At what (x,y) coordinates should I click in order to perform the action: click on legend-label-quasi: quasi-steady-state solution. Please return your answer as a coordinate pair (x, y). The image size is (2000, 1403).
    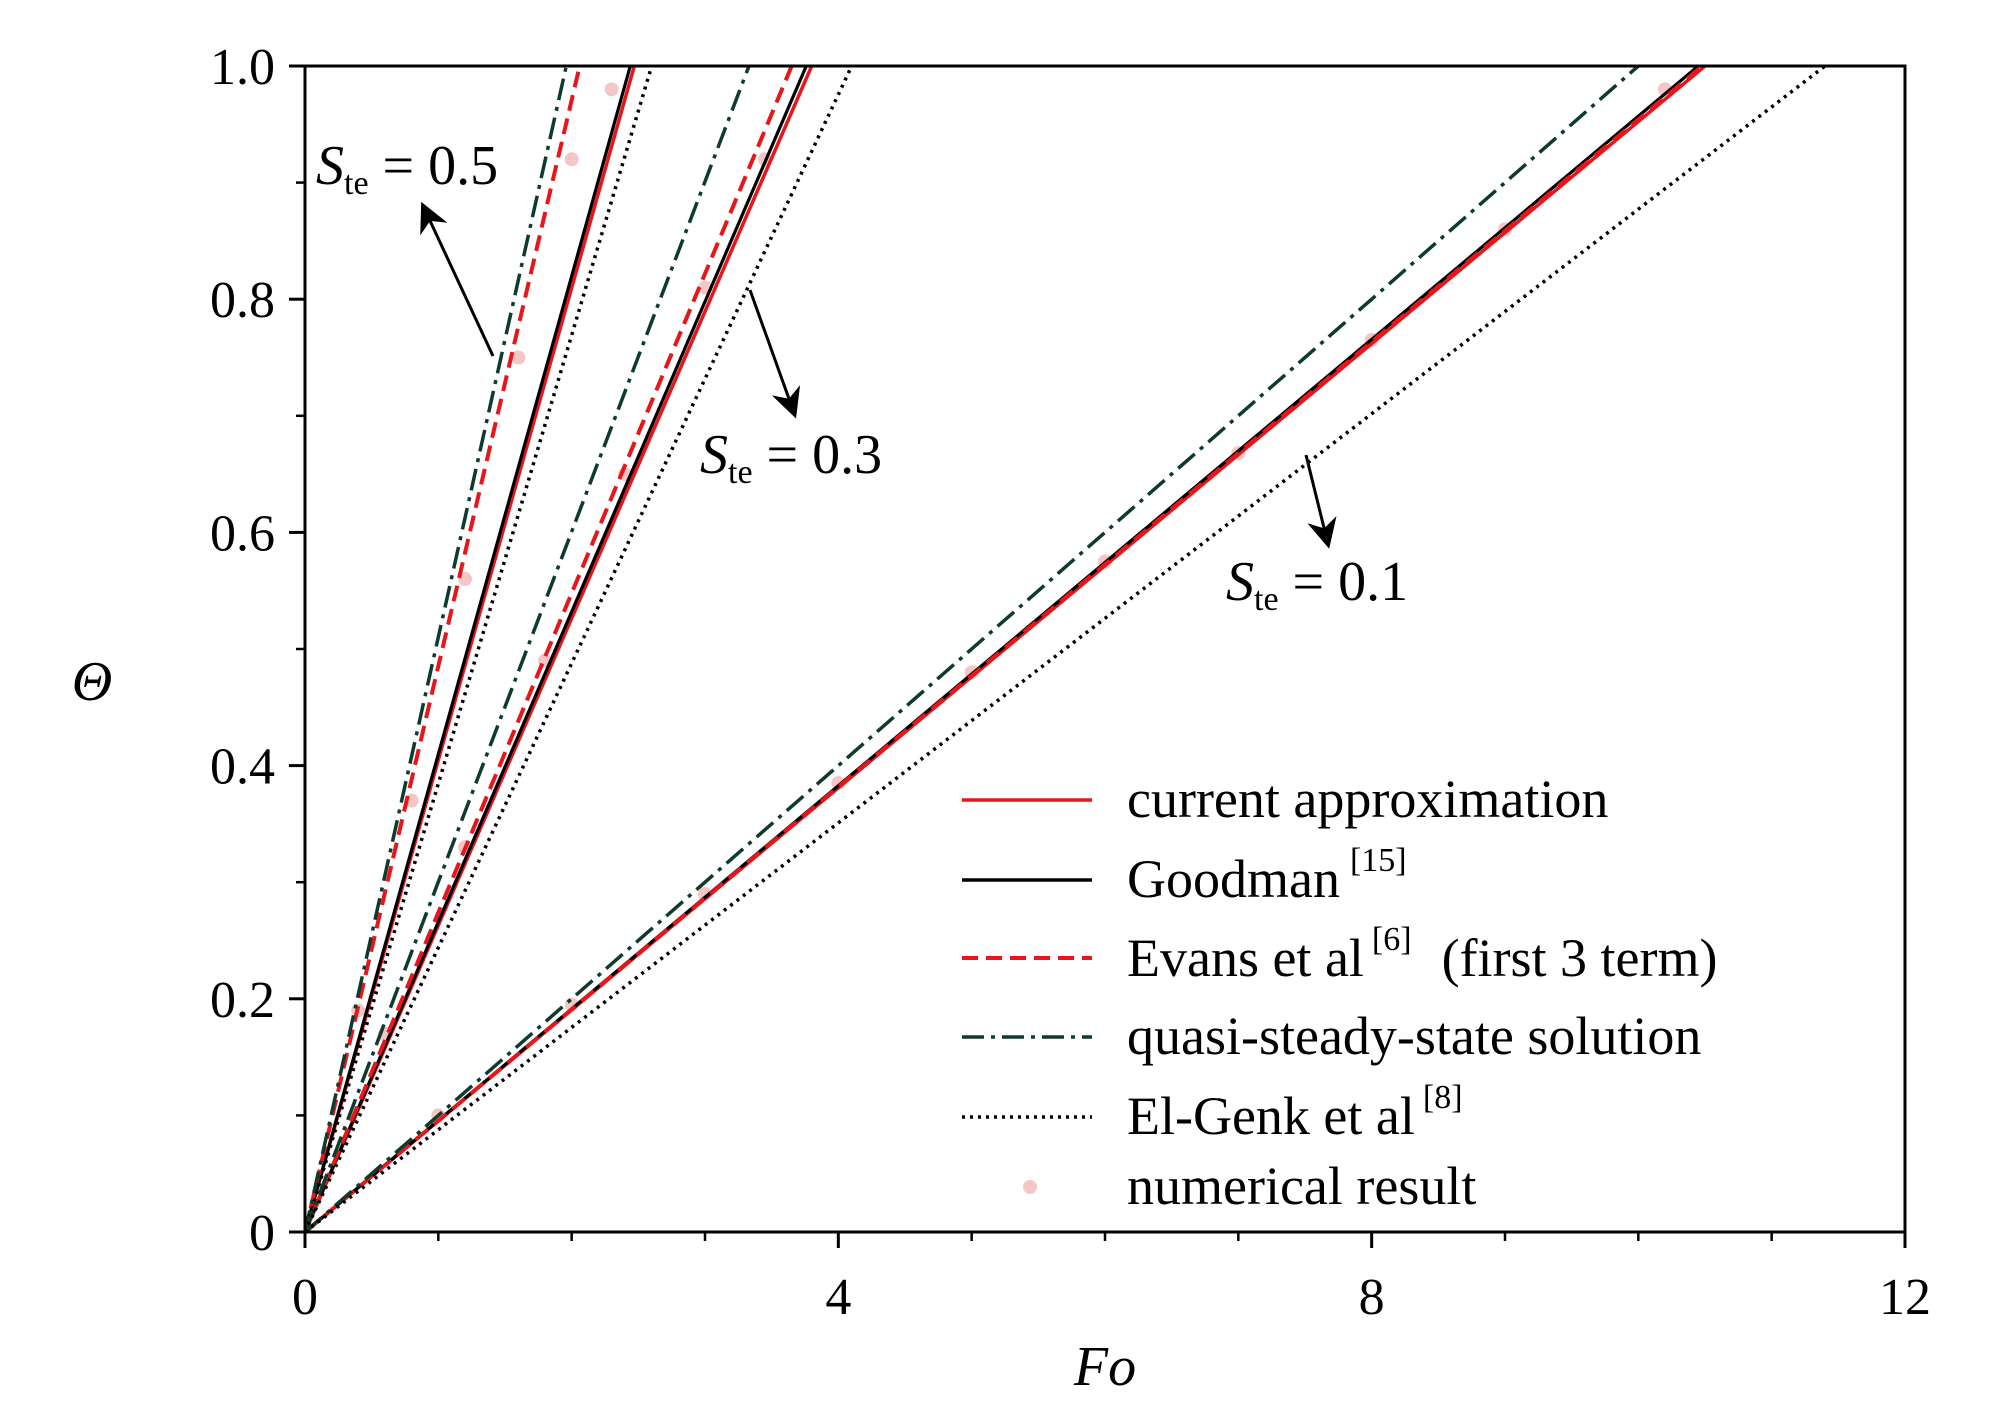
    Looking at the image, I should click on (1414, 1036).